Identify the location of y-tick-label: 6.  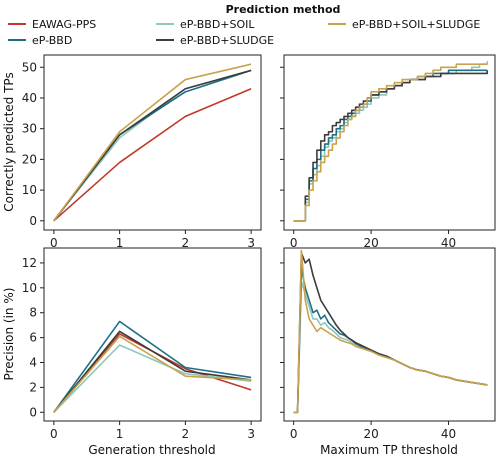
(33, 338).